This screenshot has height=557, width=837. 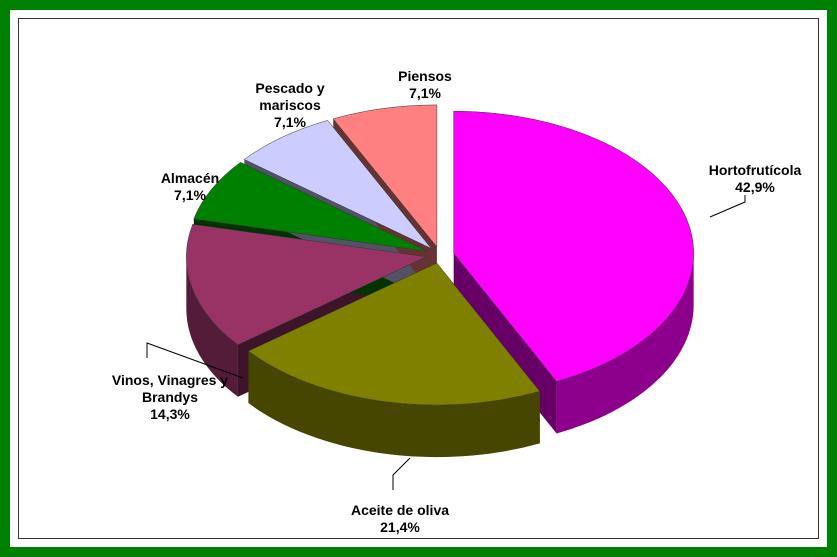 I want to click on value-label: 14,3%, so click(x=170, y=414).